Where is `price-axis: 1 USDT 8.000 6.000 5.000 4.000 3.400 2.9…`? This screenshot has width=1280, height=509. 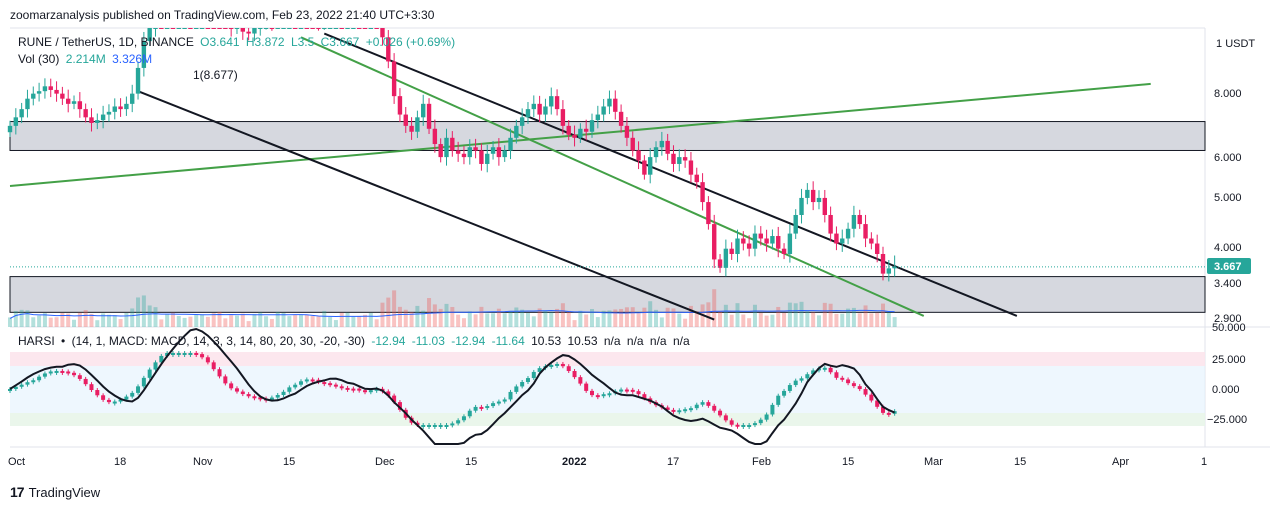 price-axis: 1 USDT 8.000 6.000 5.000 4.000 3.400 2.9… is located at coordinates (1231, 181).